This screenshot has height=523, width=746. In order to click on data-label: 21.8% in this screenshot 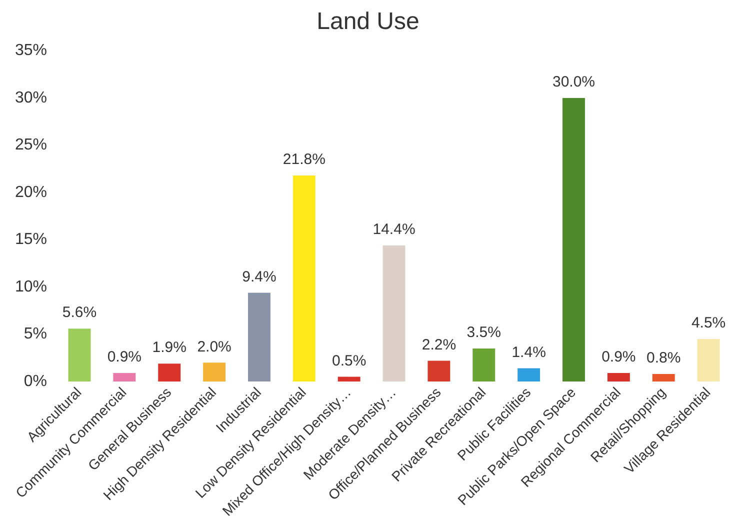, I will do `click(304, 159)`.